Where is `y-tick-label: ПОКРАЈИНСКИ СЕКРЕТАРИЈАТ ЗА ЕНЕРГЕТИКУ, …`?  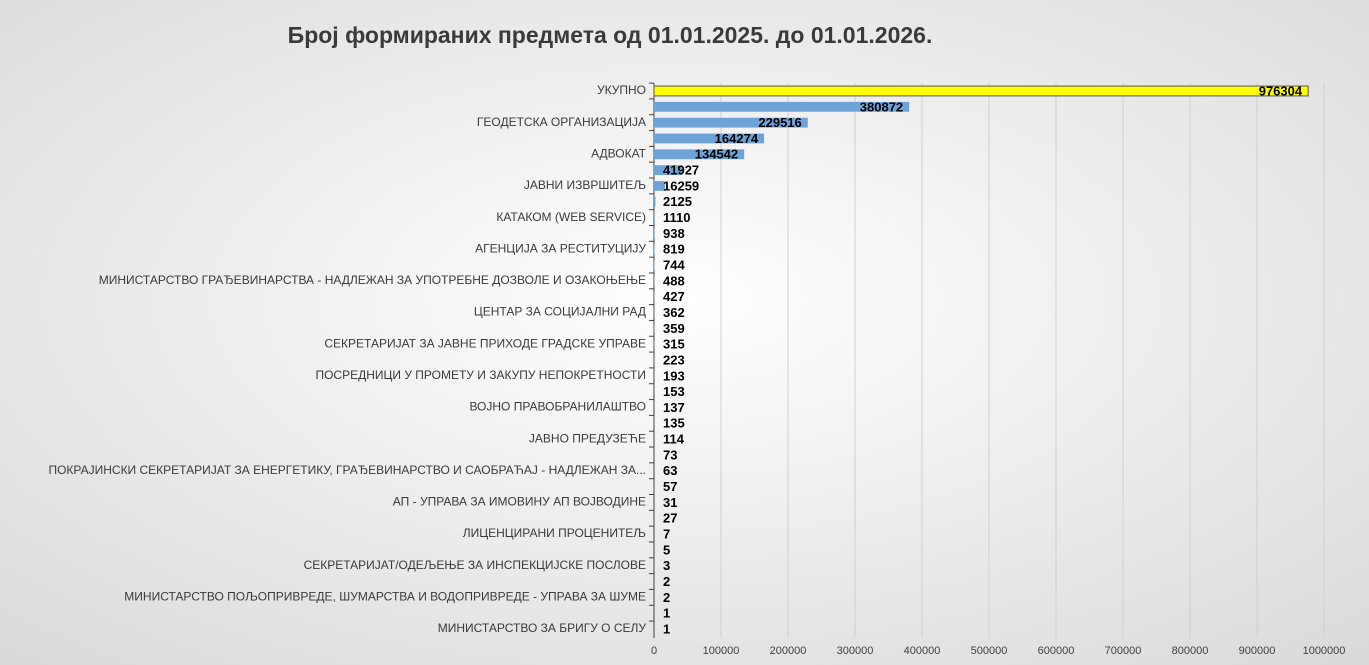
y-tick-label: ПОКРАЈИНСКИ СЕКРЕТАРИЈАТ ЗА ЕНЕРГЕТИКУ, … is located at coordinates (347, 470).